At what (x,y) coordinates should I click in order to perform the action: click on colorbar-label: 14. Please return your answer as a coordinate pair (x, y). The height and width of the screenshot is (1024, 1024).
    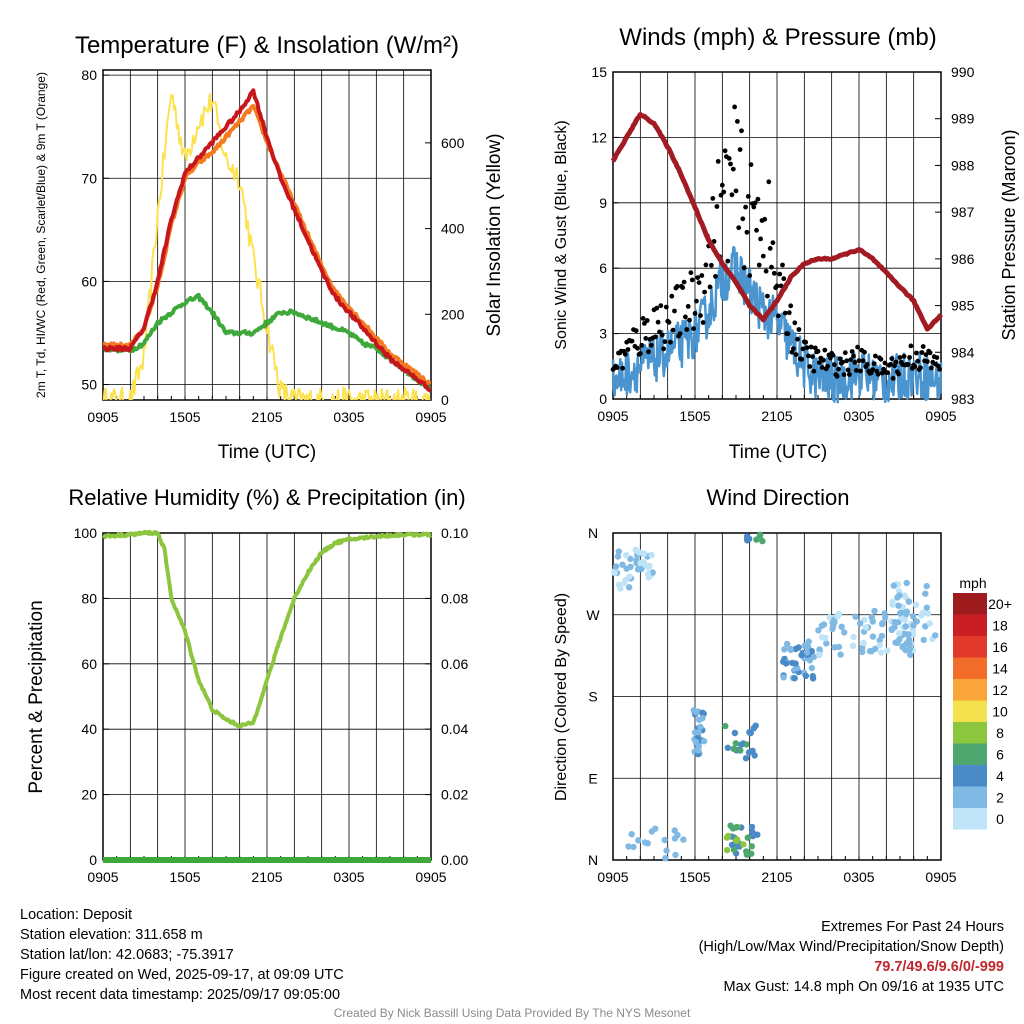
    Looking at the image, I should click on (1000, 668).